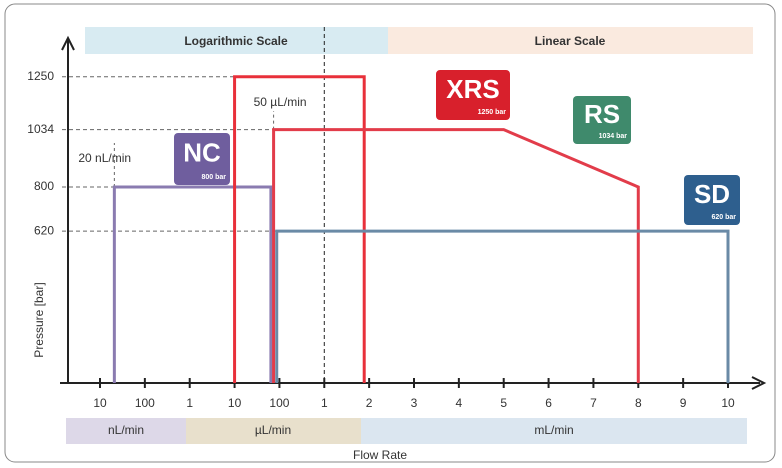  What do you see at coordinates (602, 114) in the screenshot?
I see `badge-label: RS` at bounding box center [602, 114].